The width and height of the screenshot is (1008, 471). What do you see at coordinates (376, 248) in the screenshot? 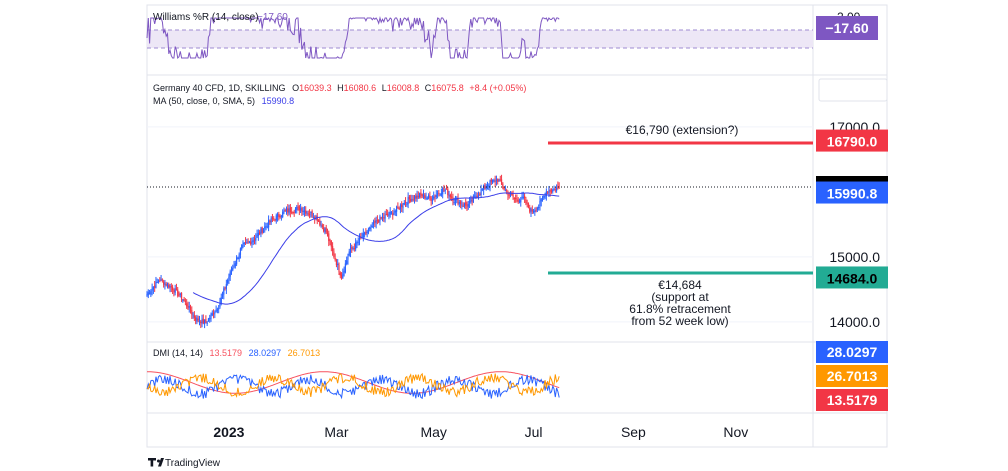
I see `ma-line` at bounding box center [376, 248].